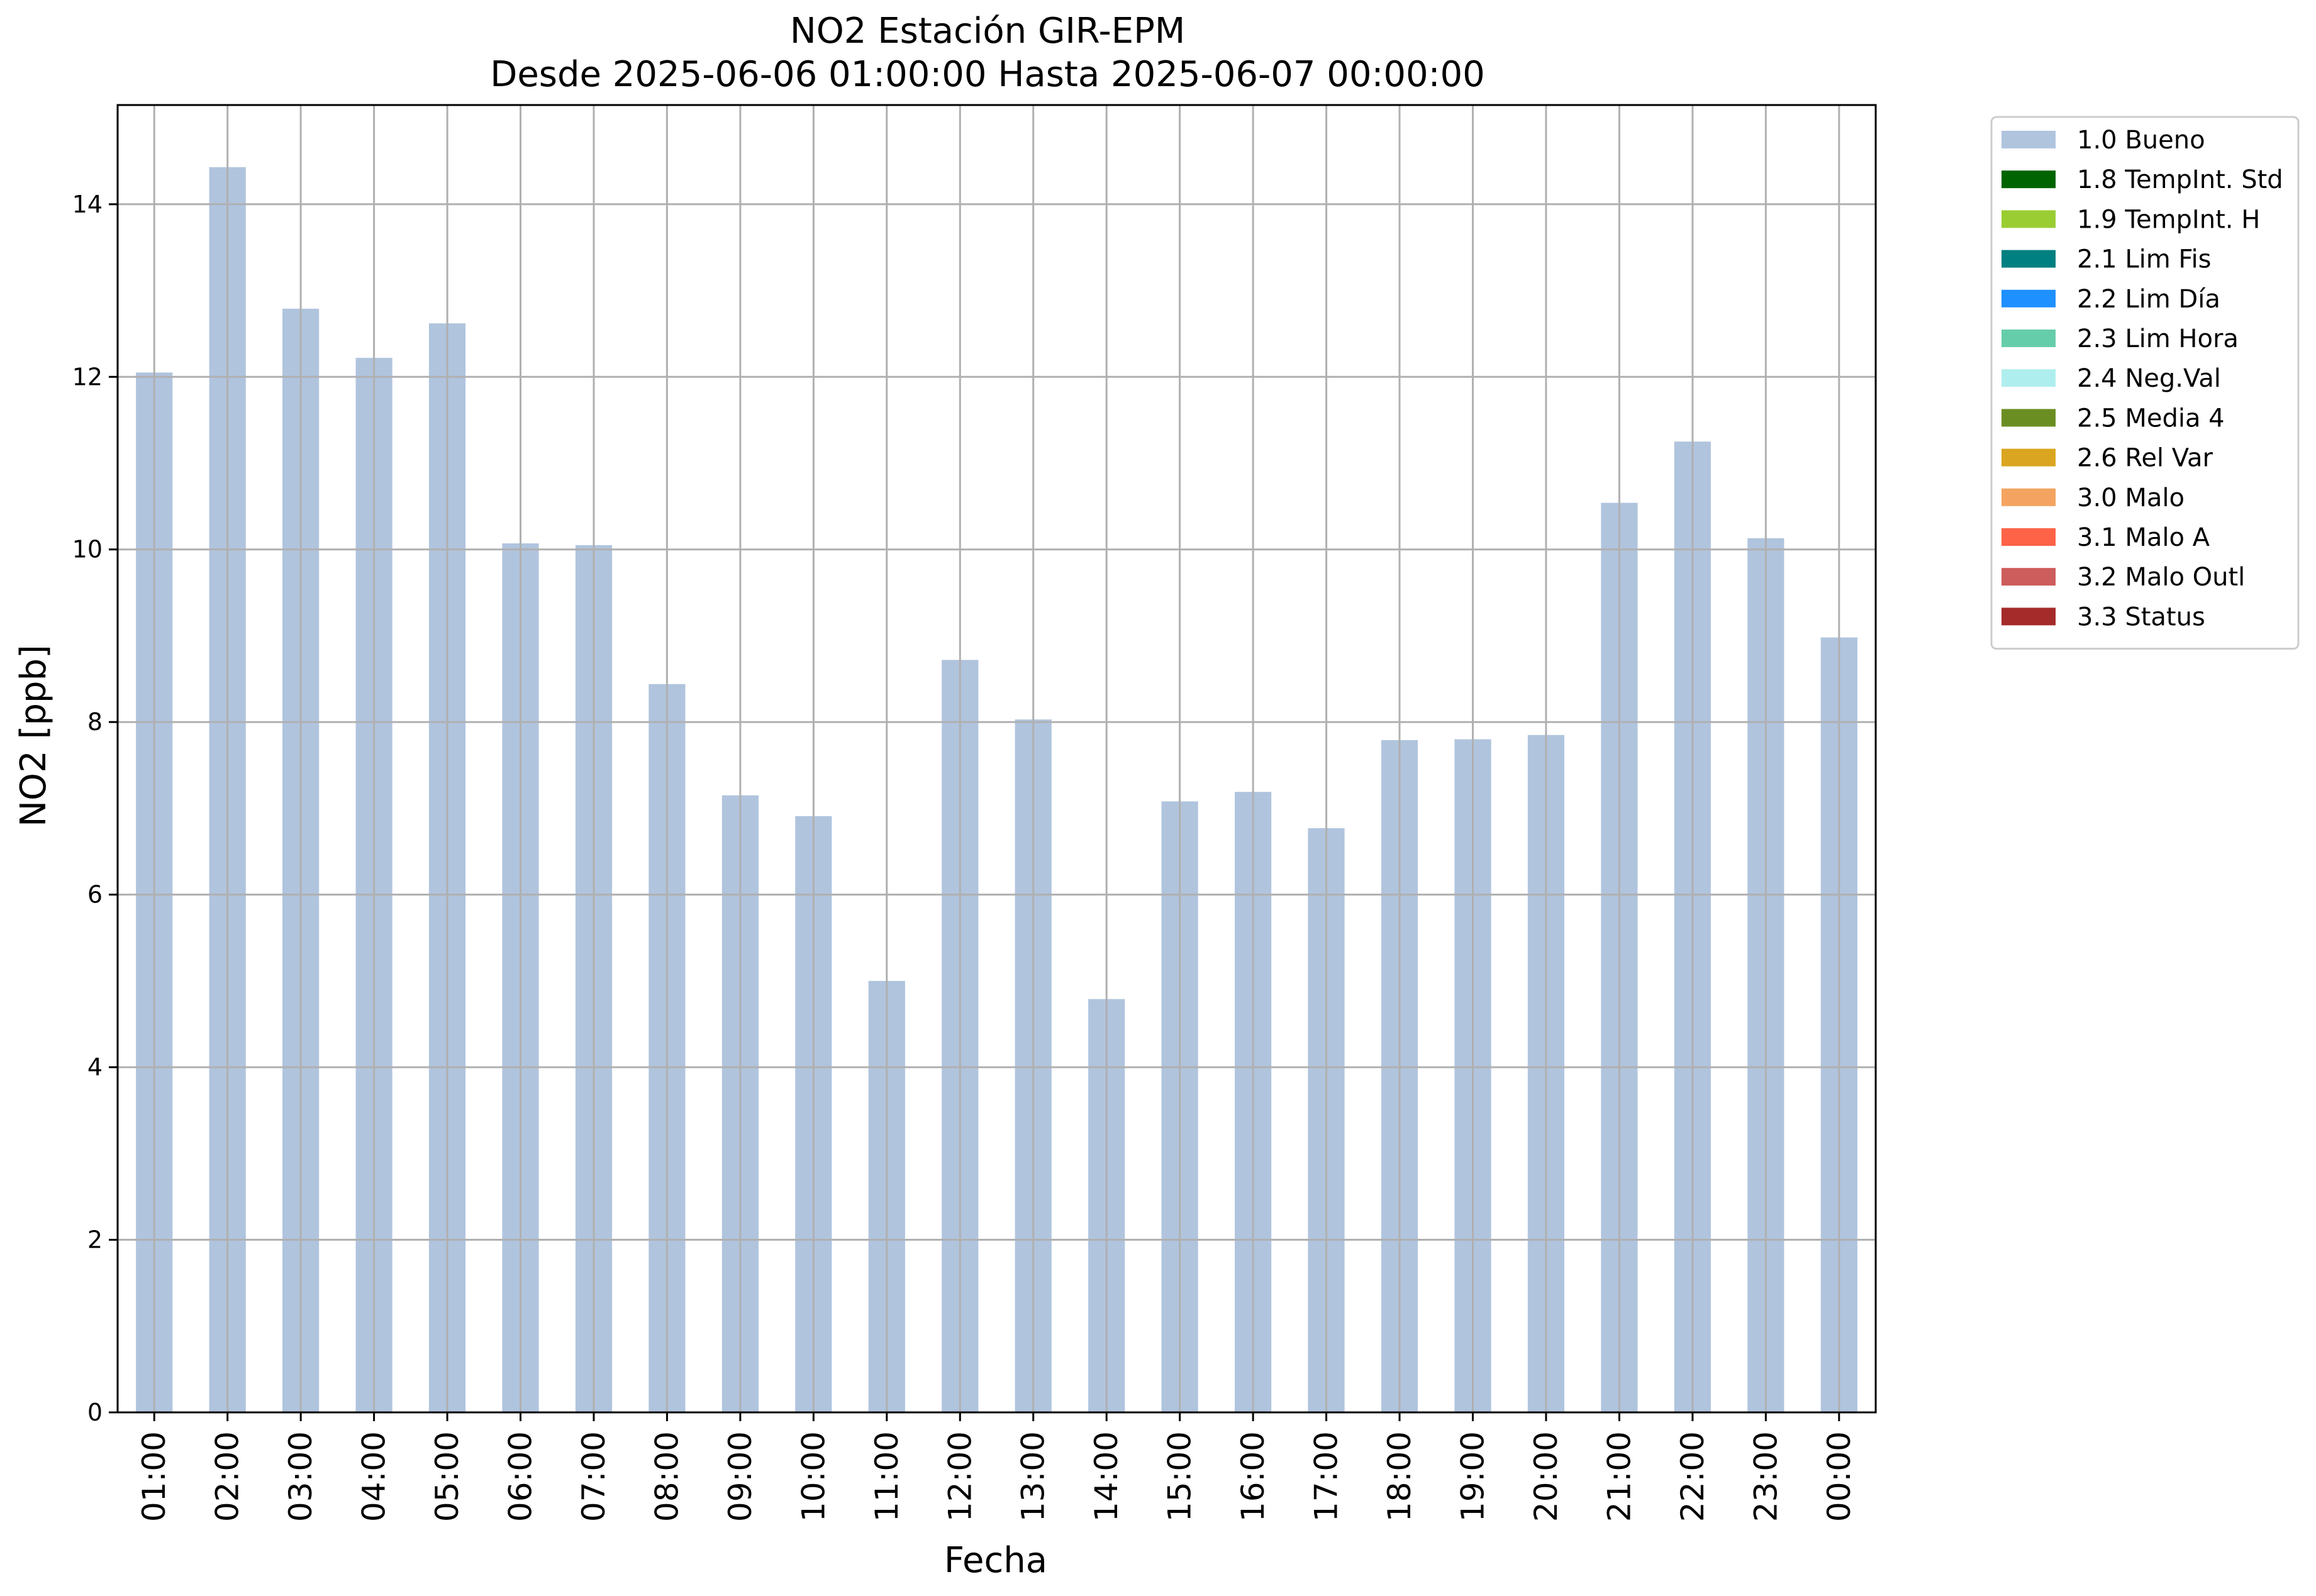  I want to click on x-tick-label: 18:00, so click(1399, 1476).